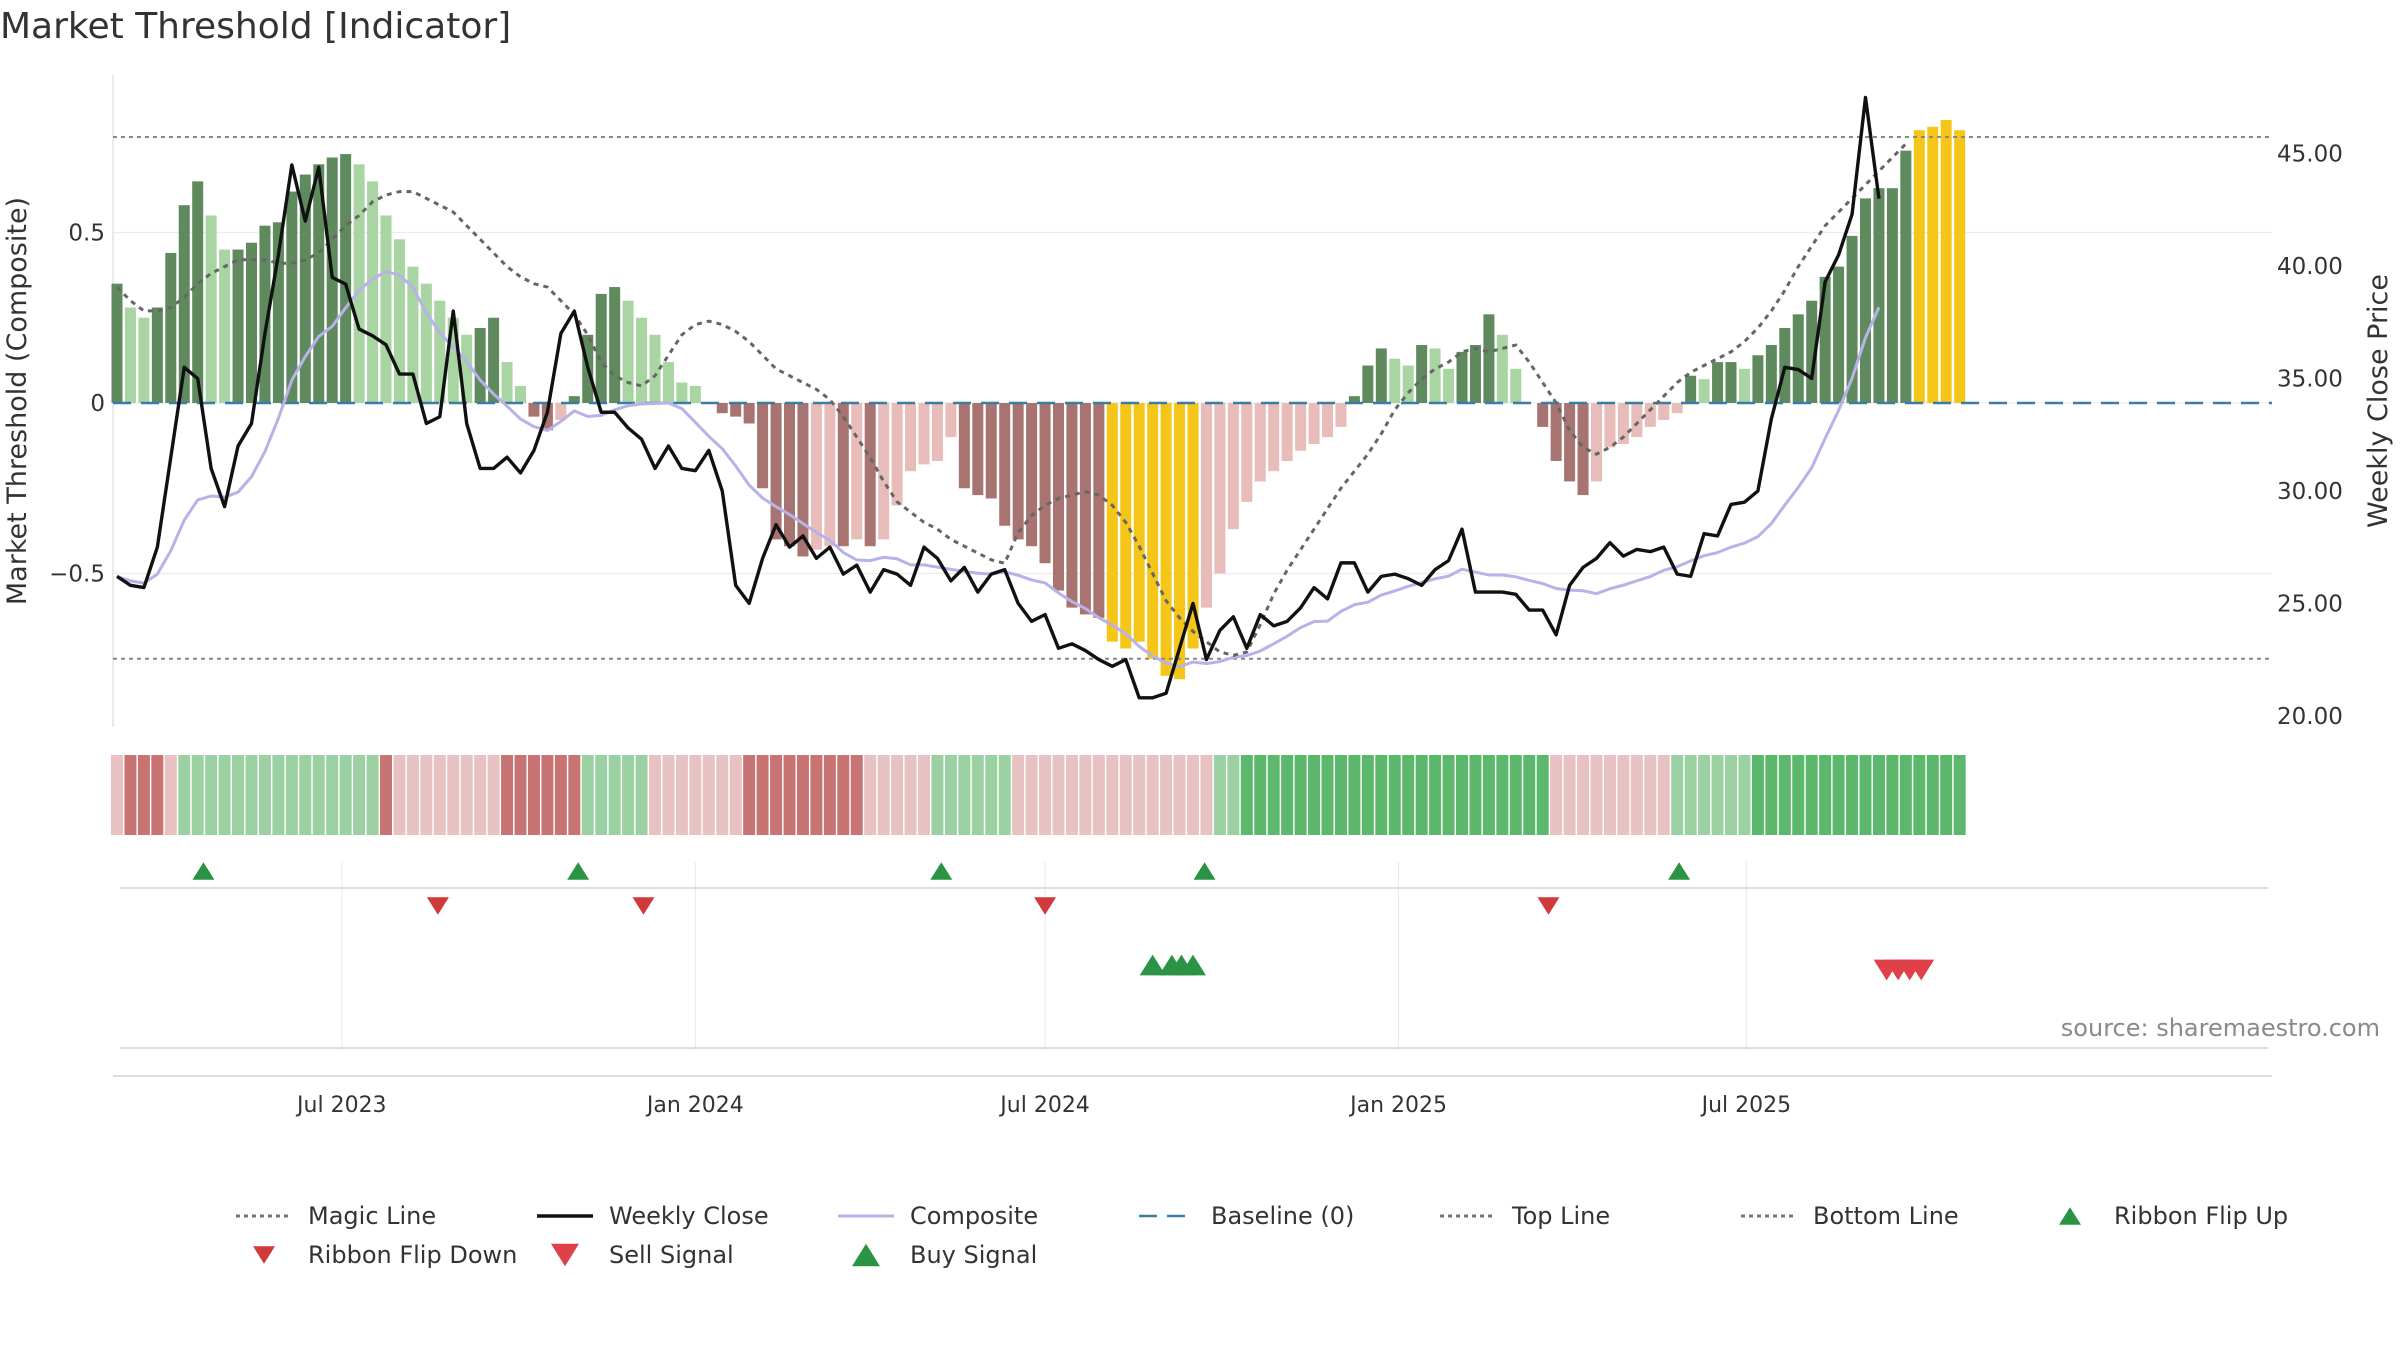  Describe the element at coordinates (2310, 267) in the screenshot. I see `y-tick-right: 40.00` at that location.